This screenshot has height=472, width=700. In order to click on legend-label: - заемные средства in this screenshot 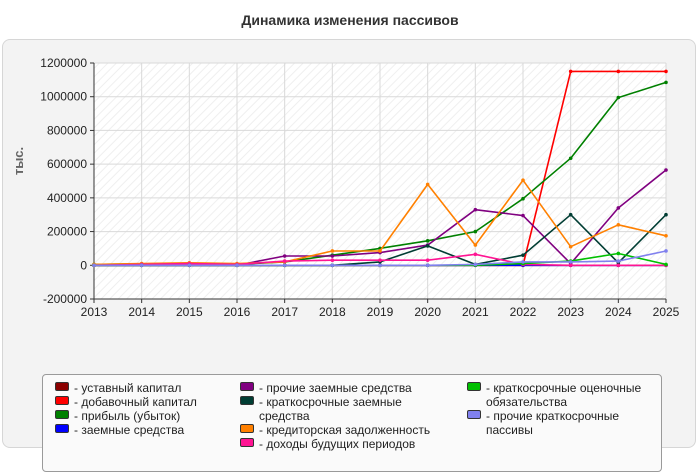, I will do `click(129, 430)`.